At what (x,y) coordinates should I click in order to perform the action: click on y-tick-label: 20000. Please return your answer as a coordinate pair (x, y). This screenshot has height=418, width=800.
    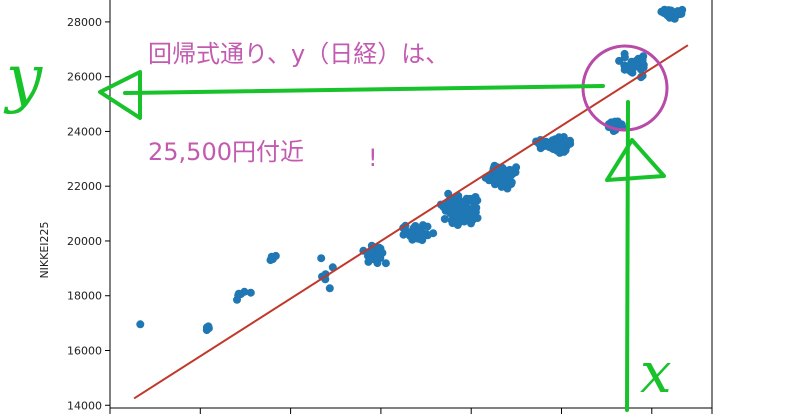
    Looking at the image, I should click on (84, 241).